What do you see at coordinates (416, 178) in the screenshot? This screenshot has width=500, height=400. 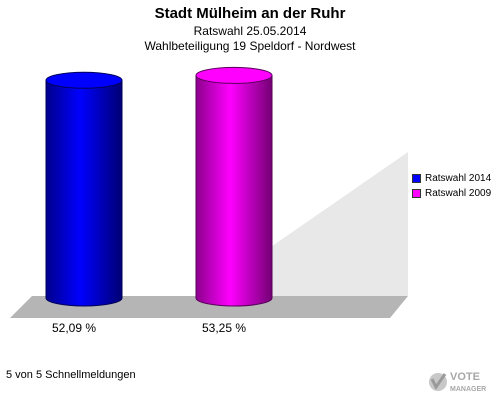 I see `legend-swatch-2014` at bounding box center [416, 178].